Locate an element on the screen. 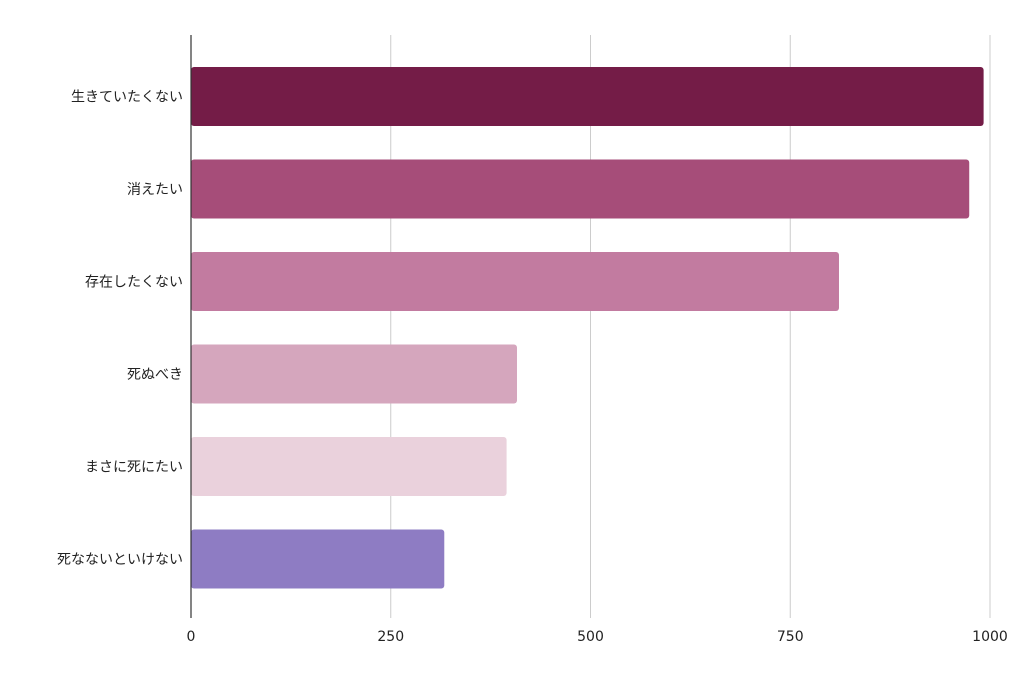  x-tick-label: 500 is located at coordinates (590, 637).